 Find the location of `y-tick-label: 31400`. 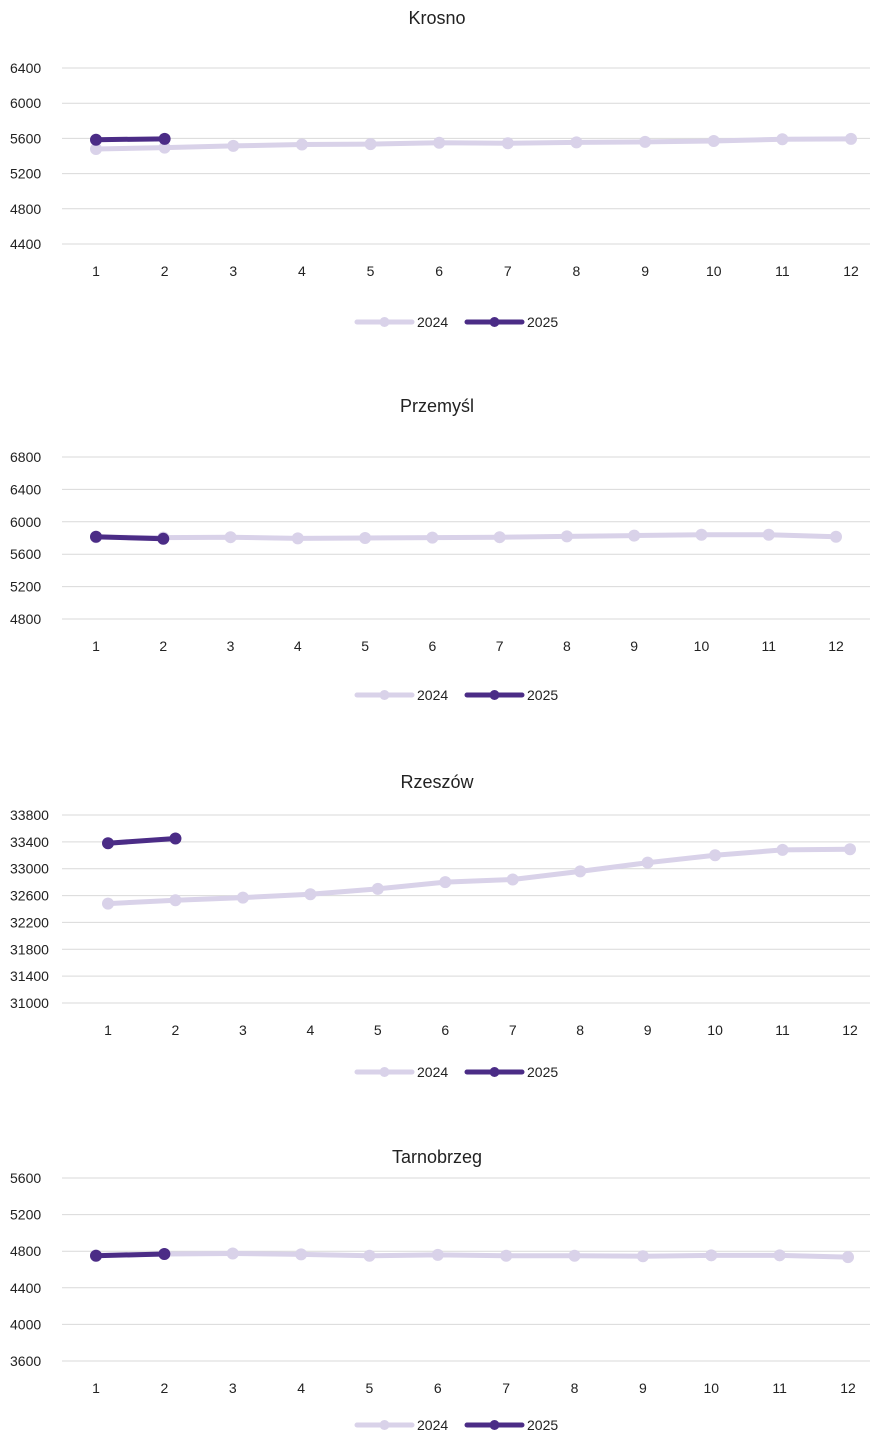

y-tick-label: 31400 is located at coordinates (29, 976).